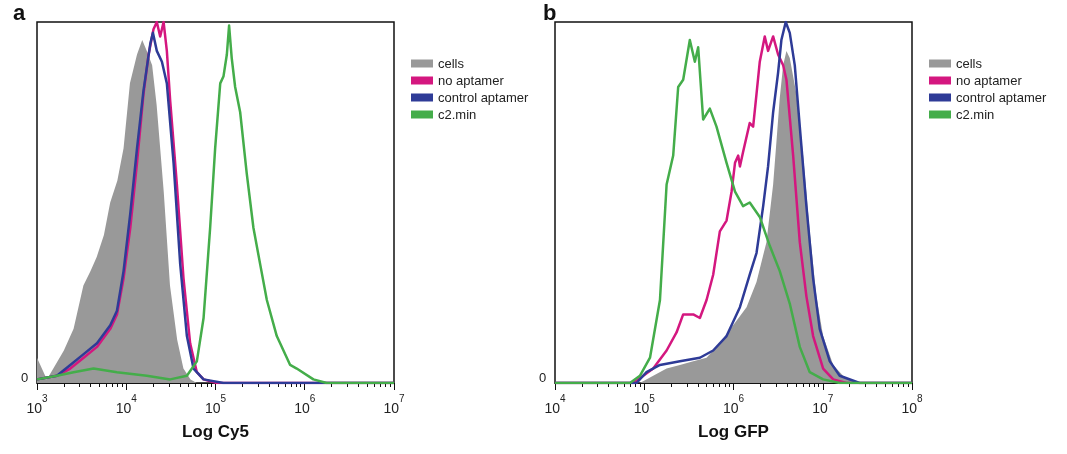 Image resolution: width=1067 pixels, height=454 pixels. Describe the element at coordinates (19, 12) in the screenshot. I see `chart-title: a` at that location.